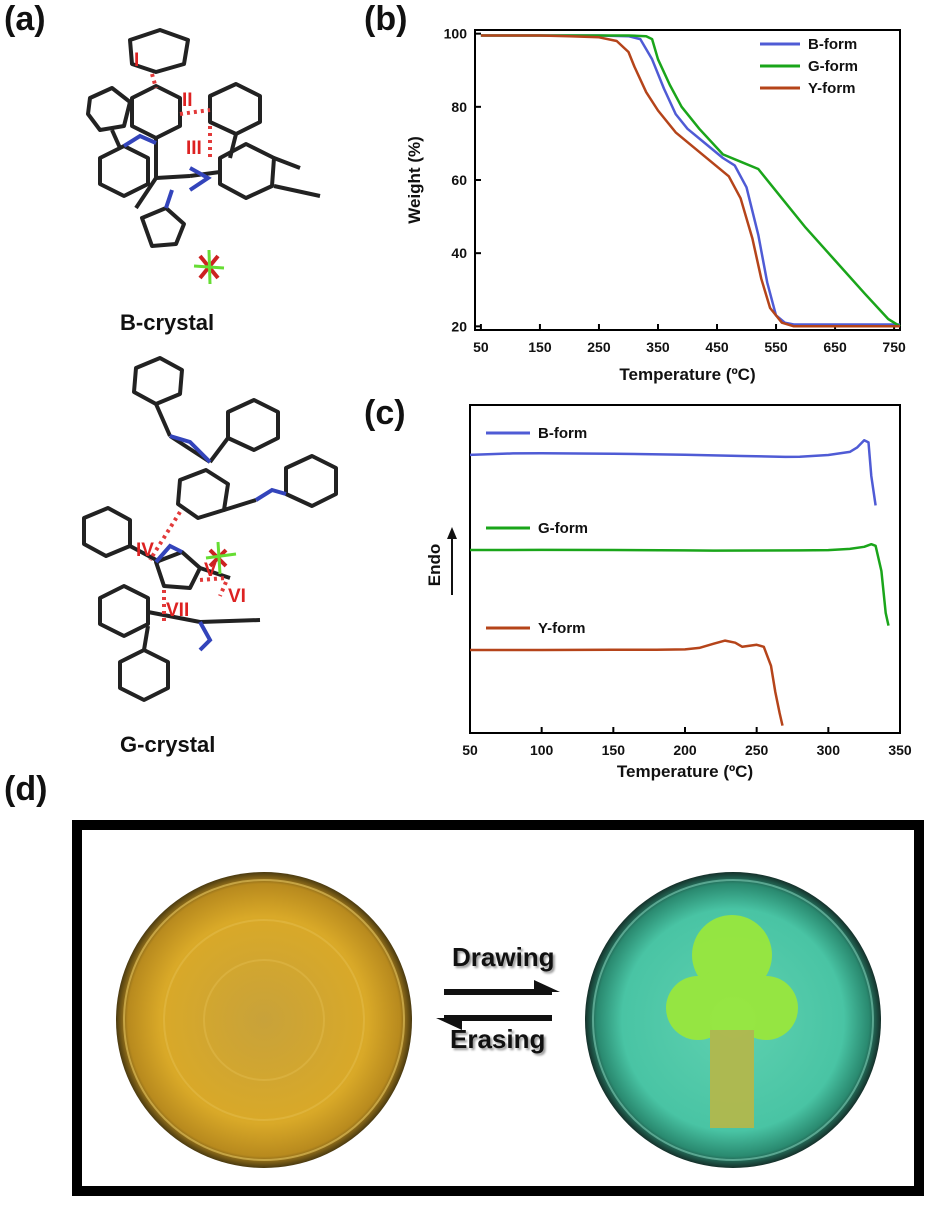 This screenshot has width=939, height=1206. What do you see at coordinates (776, 347) in the screenshot?
I see `x-tick-label: 550` at bounding box center [776, 347].